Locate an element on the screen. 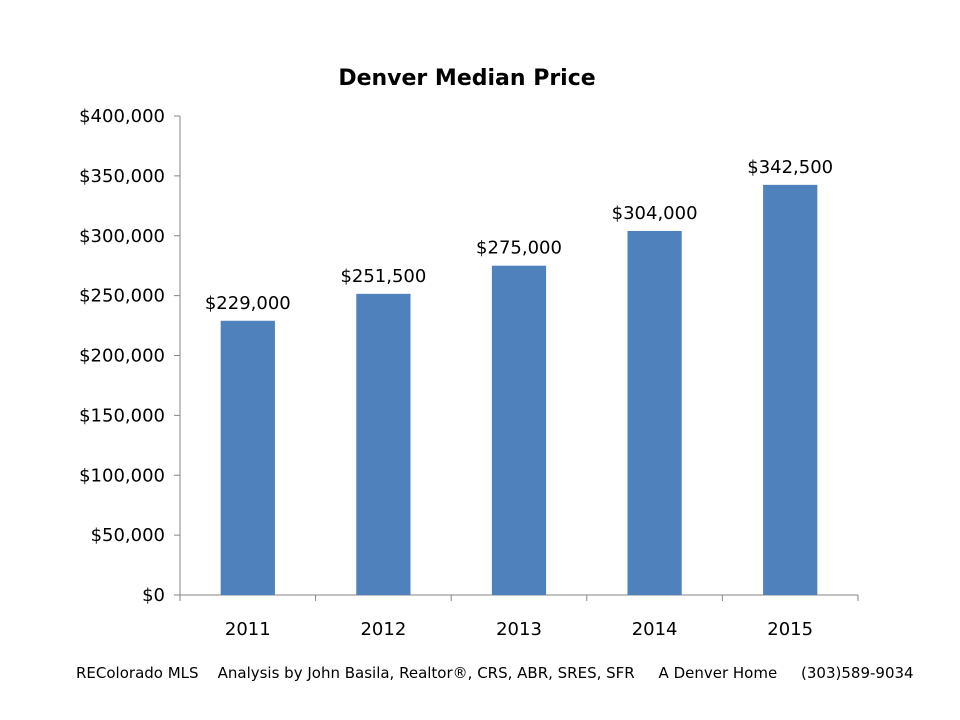 The height and width of the screenshot is (720, 960). bar-2011 is located at coordinates (247, 457).